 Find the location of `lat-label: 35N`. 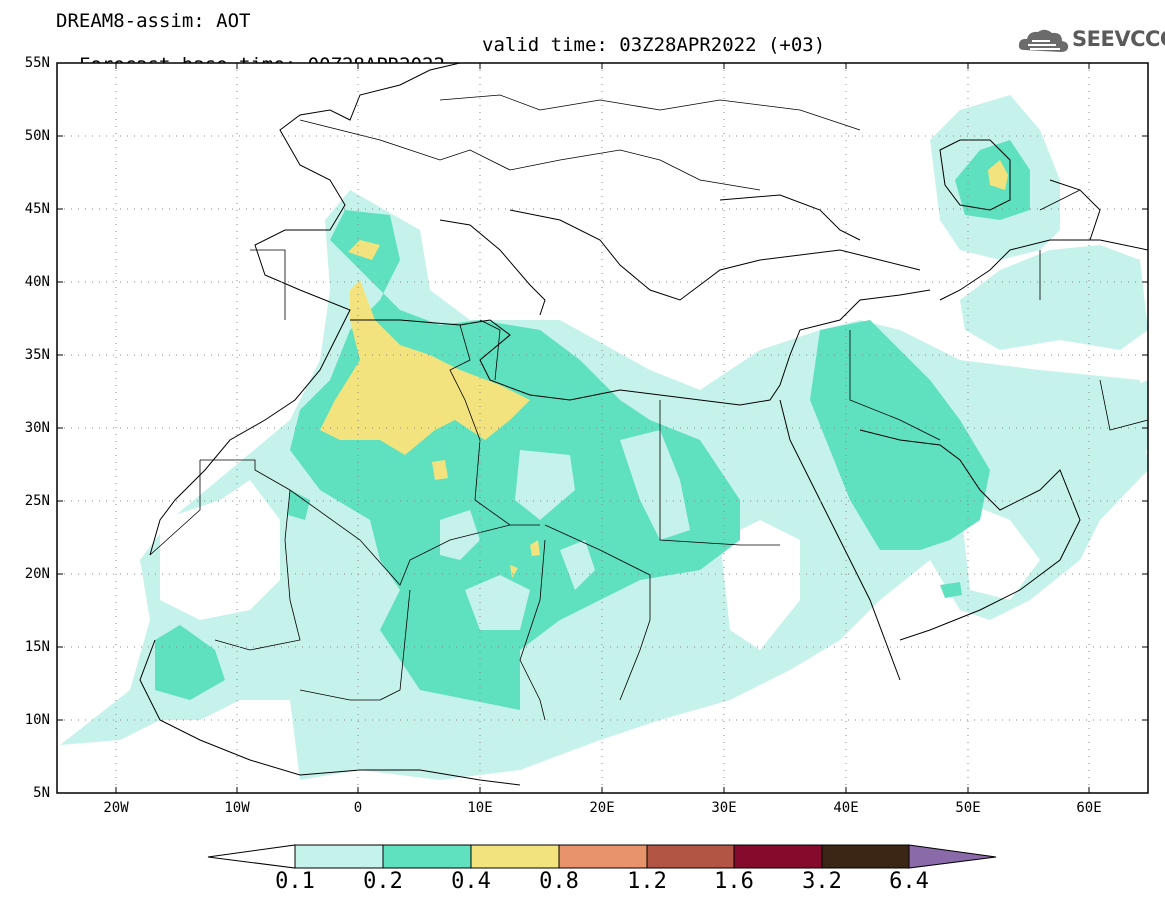

lat-label: 35N is located at coordinates (37, 355).